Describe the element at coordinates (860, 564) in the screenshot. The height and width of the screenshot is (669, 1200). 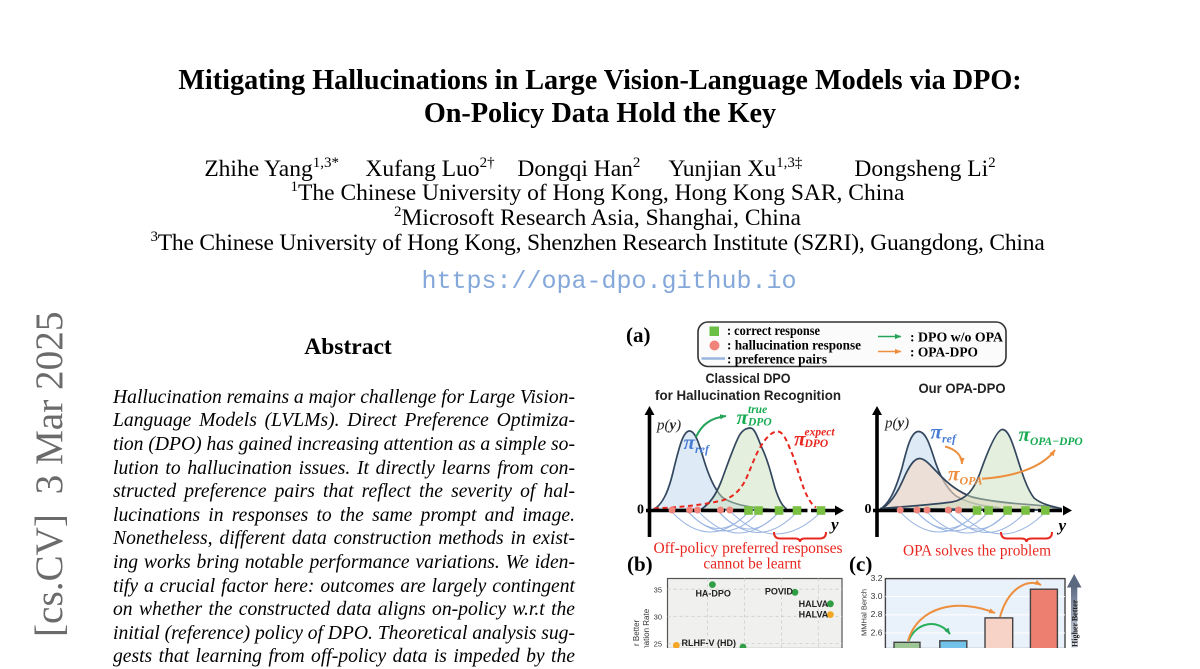
I see `svg-text: (c)` at that location.